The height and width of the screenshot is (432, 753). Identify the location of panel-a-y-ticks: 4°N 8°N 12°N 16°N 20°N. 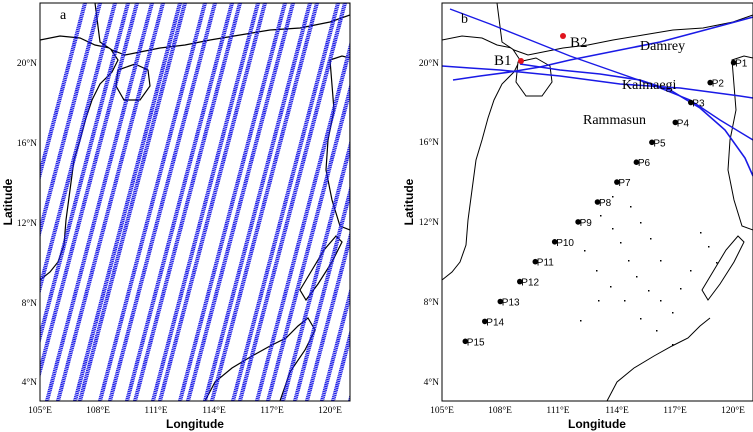
(27, 223).